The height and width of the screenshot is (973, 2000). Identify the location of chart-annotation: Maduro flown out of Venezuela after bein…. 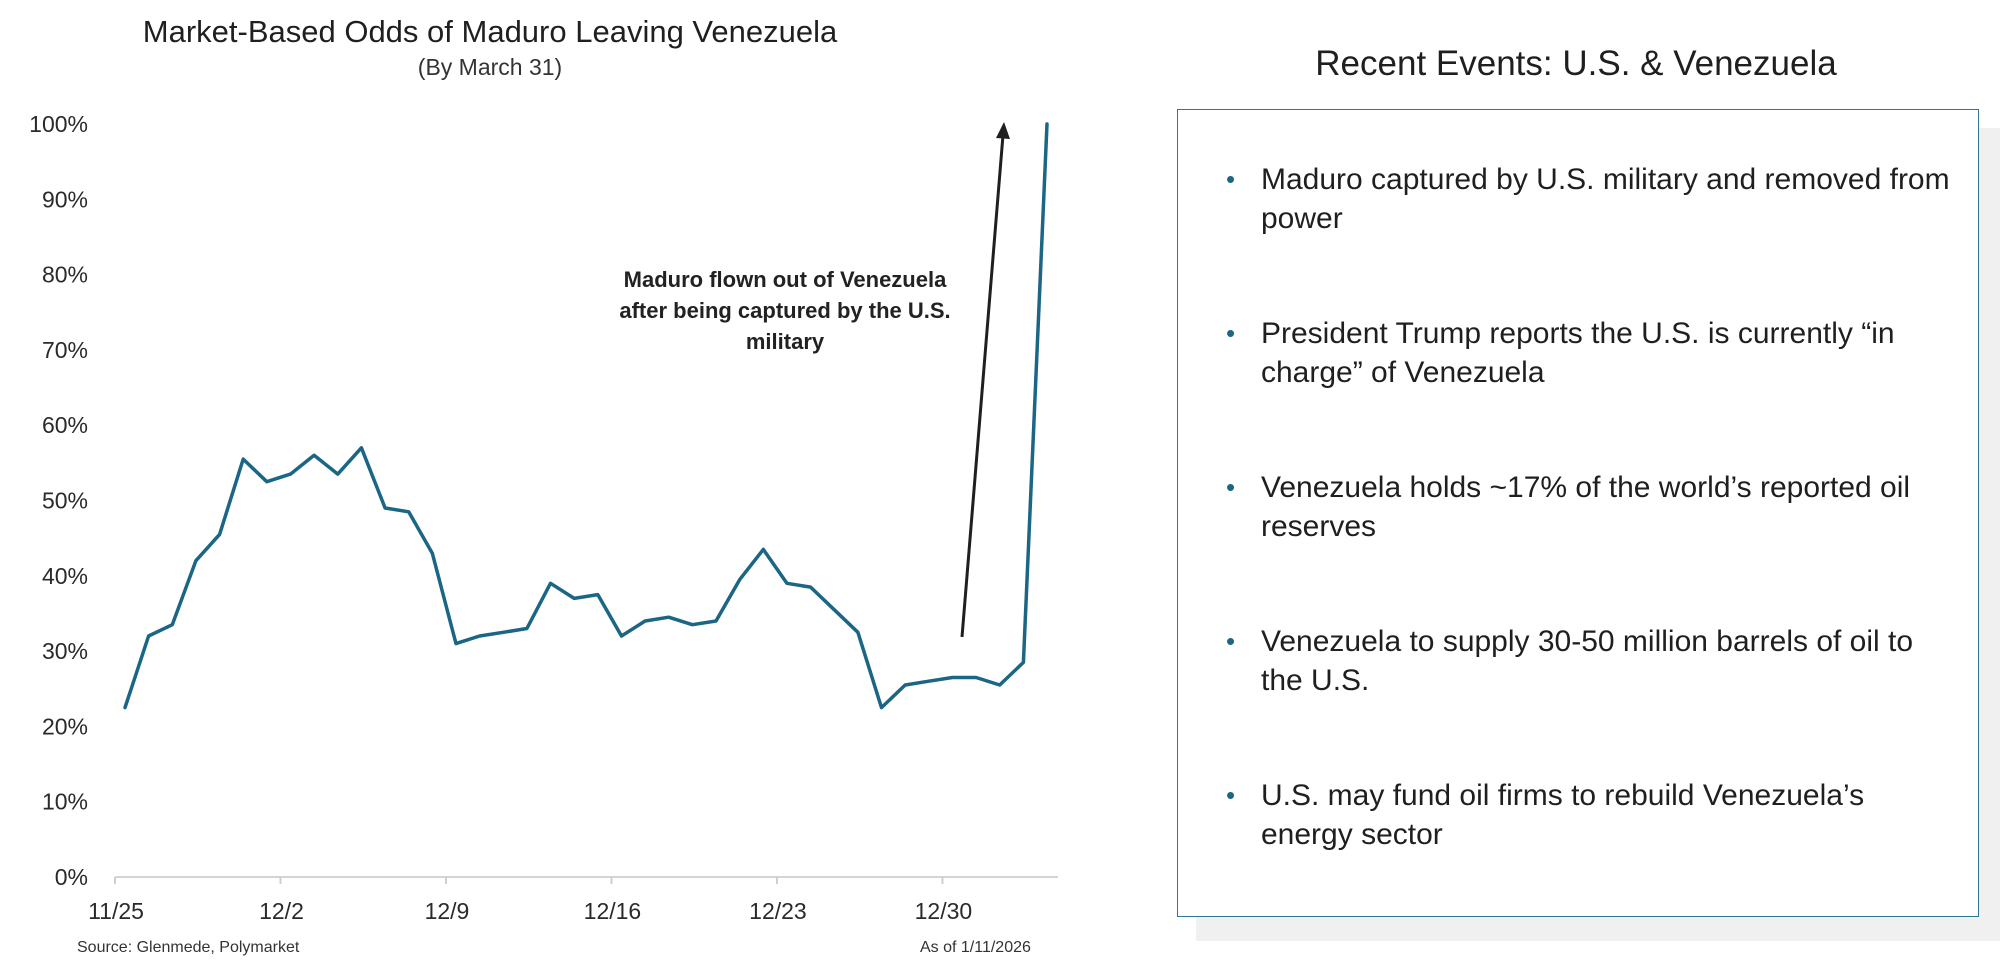
(785, 310).